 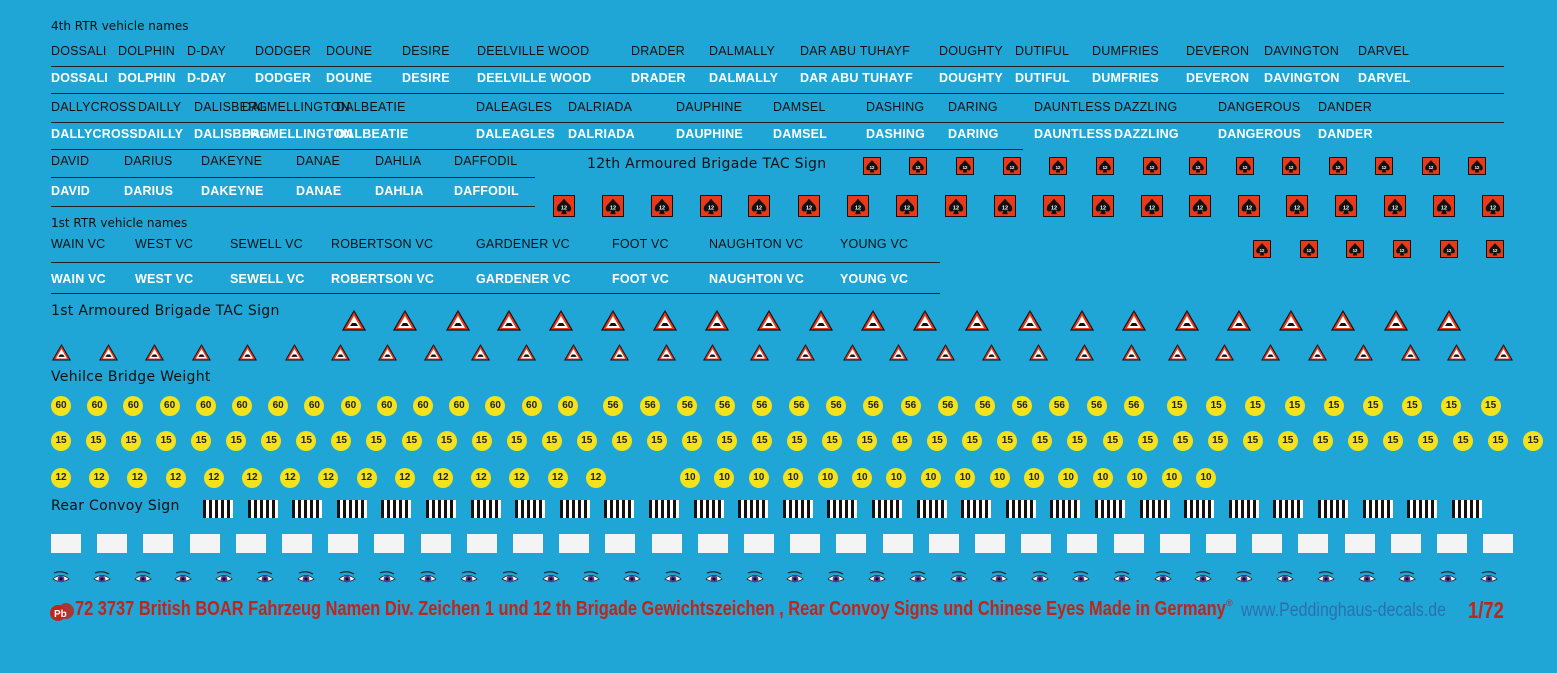 I want to click on vehicle-name: DALMELLINGTON, so click(x=296, y=107).